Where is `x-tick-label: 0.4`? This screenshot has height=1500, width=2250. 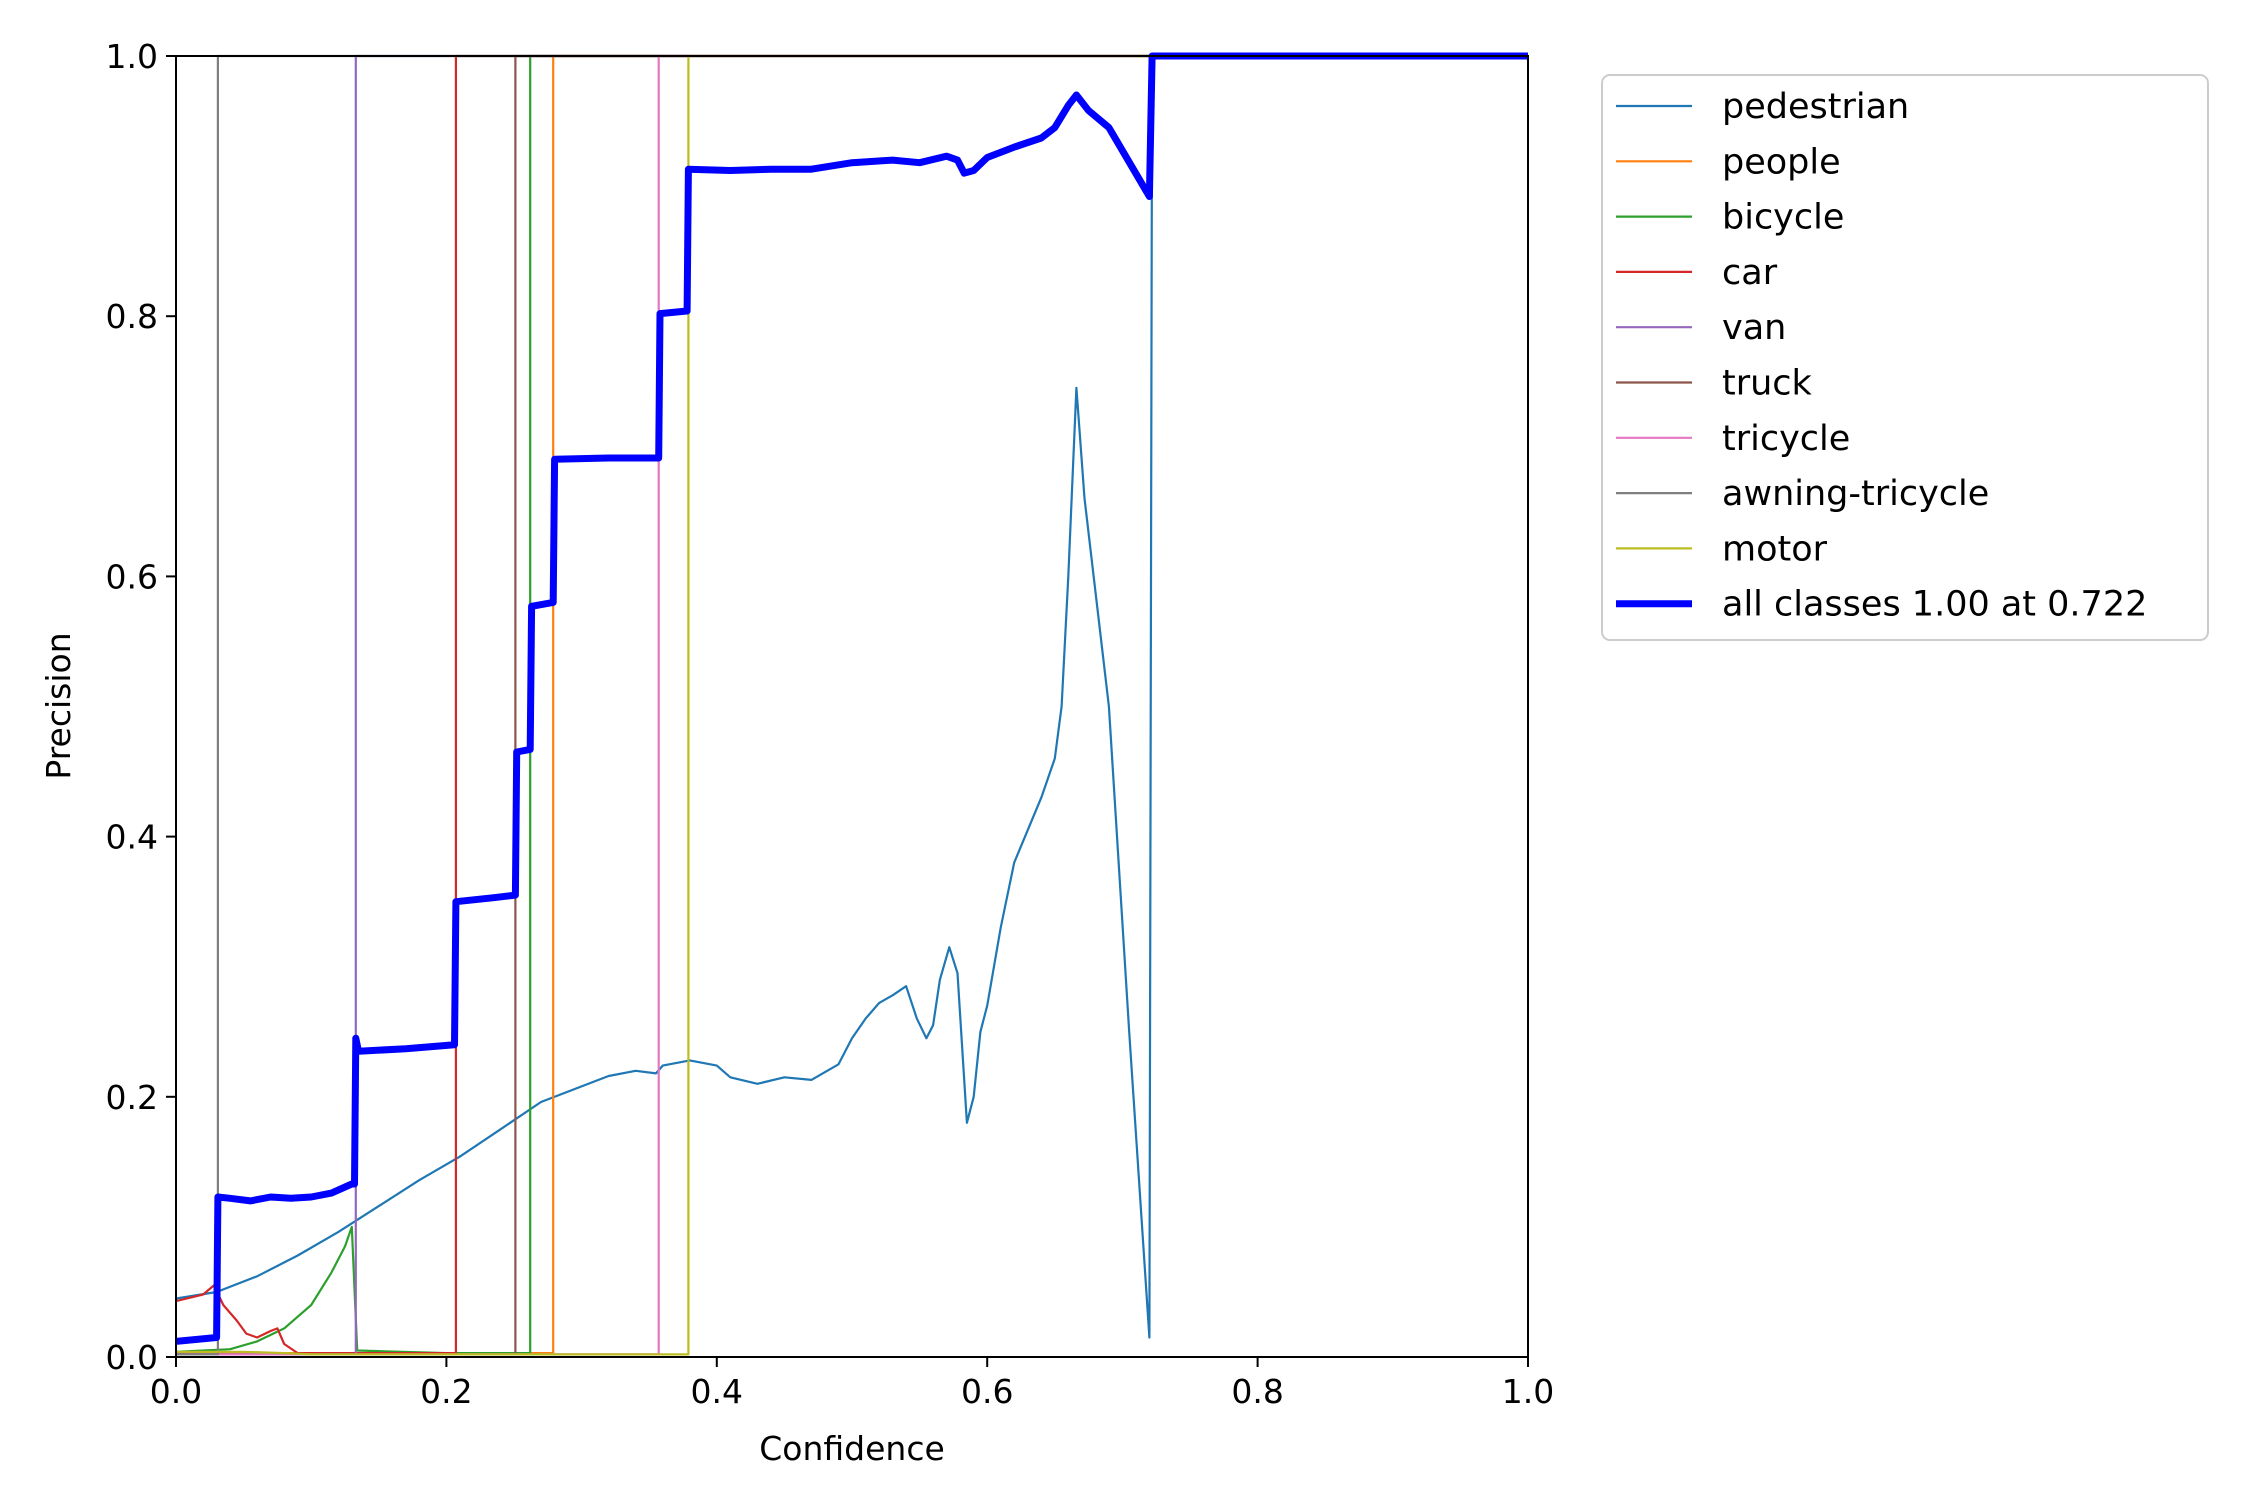 x-tick-label: 0.4 is located at coordinates (717, 1391).